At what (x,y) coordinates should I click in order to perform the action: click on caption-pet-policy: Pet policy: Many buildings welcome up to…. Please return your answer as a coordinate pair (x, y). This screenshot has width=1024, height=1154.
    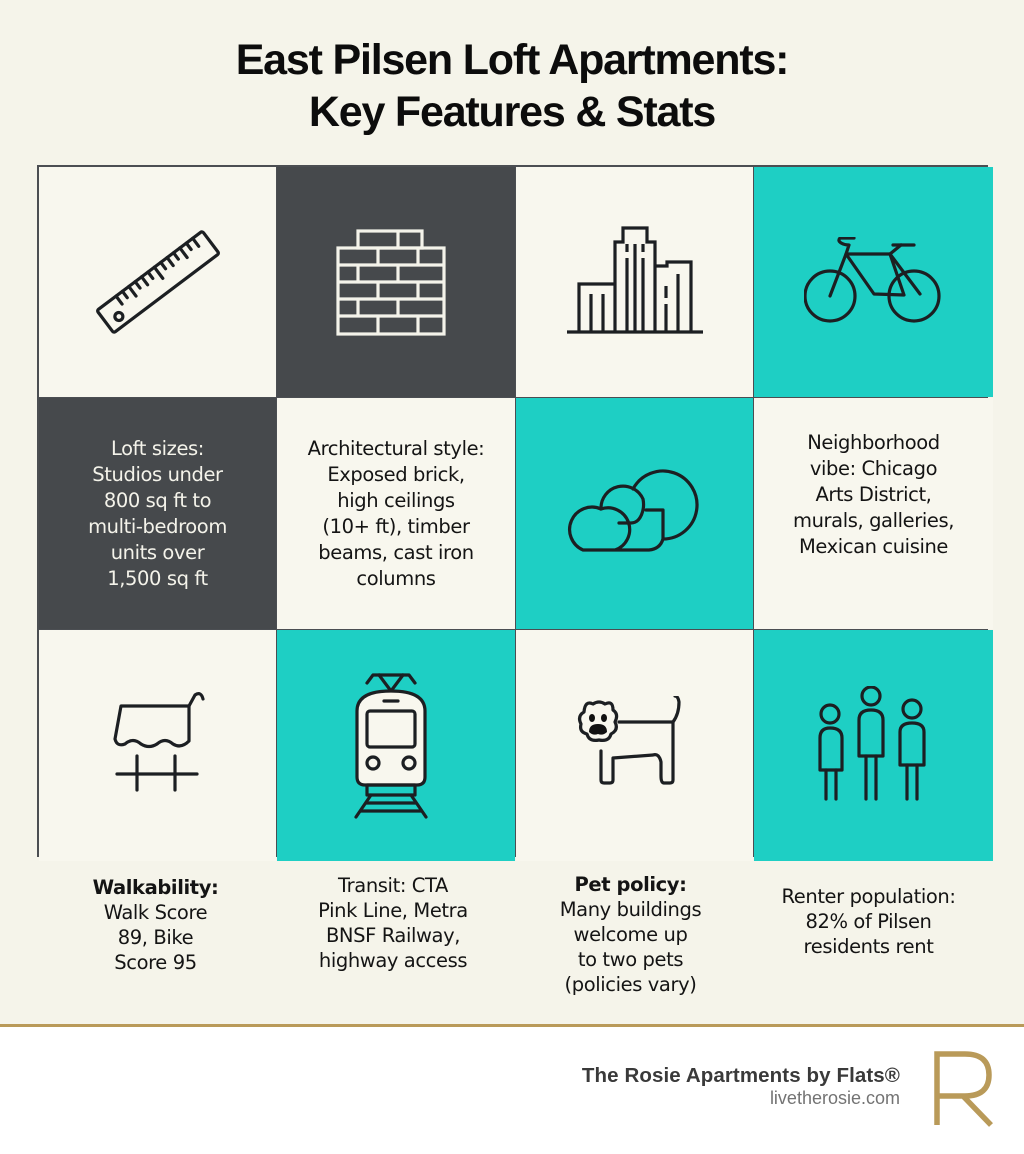
    Looking at the image, I should click on (630, 934).